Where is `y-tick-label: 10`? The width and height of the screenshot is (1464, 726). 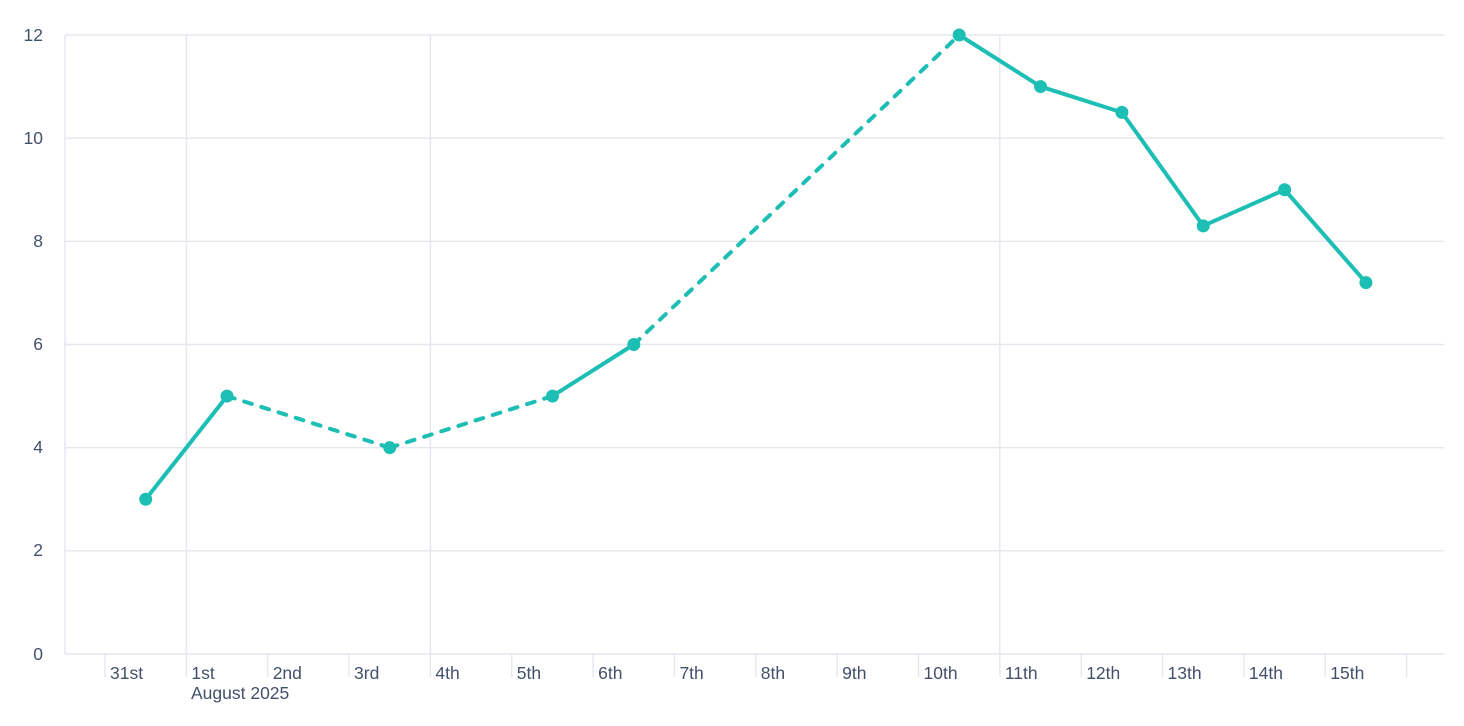 y-tick-label: 10 is located at coordinates (33, 137).